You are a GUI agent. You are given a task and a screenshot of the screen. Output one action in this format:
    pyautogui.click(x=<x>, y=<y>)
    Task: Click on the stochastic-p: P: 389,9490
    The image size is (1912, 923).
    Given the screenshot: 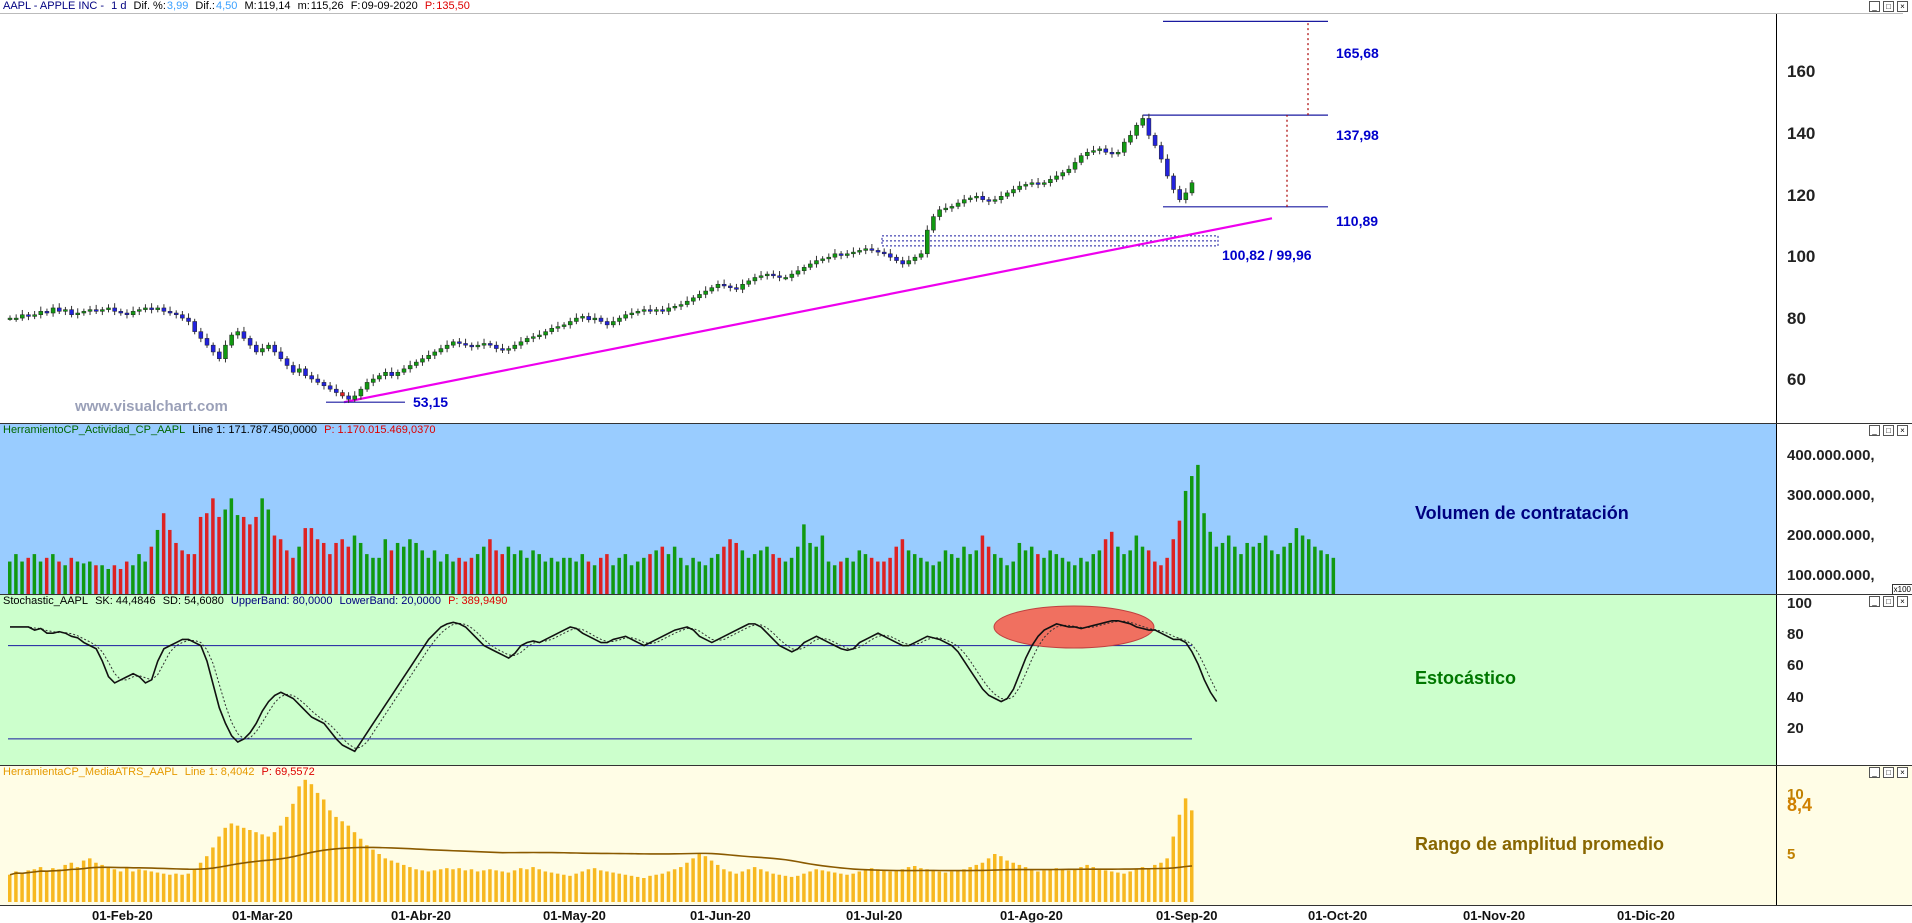 What is the action you would take?
    pyautogui.click(x=478, y=601)
    